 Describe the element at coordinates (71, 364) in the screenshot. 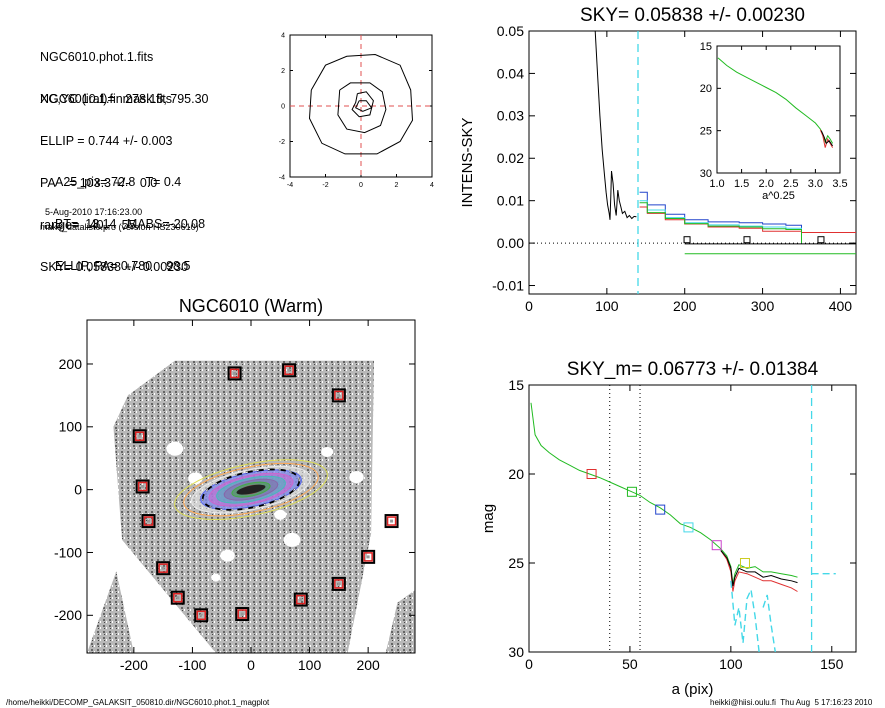

I see `y-tick-label: 200` at that location.